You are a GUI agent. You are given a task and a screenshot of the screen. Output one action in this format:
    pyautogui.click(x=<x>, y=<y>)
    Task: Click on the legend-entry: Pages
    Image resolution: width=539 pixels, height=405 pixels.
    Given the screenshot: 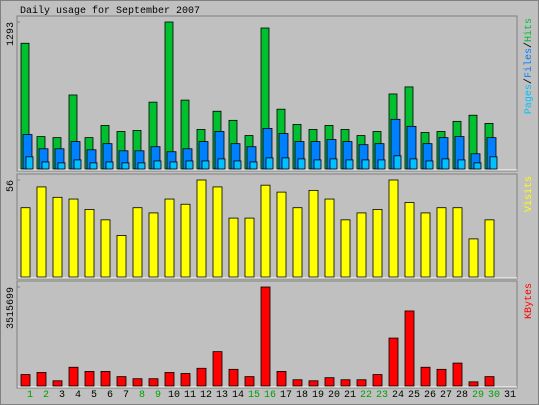 What is the action you would take?
    pyautogui.click(x=529, y=99)
    